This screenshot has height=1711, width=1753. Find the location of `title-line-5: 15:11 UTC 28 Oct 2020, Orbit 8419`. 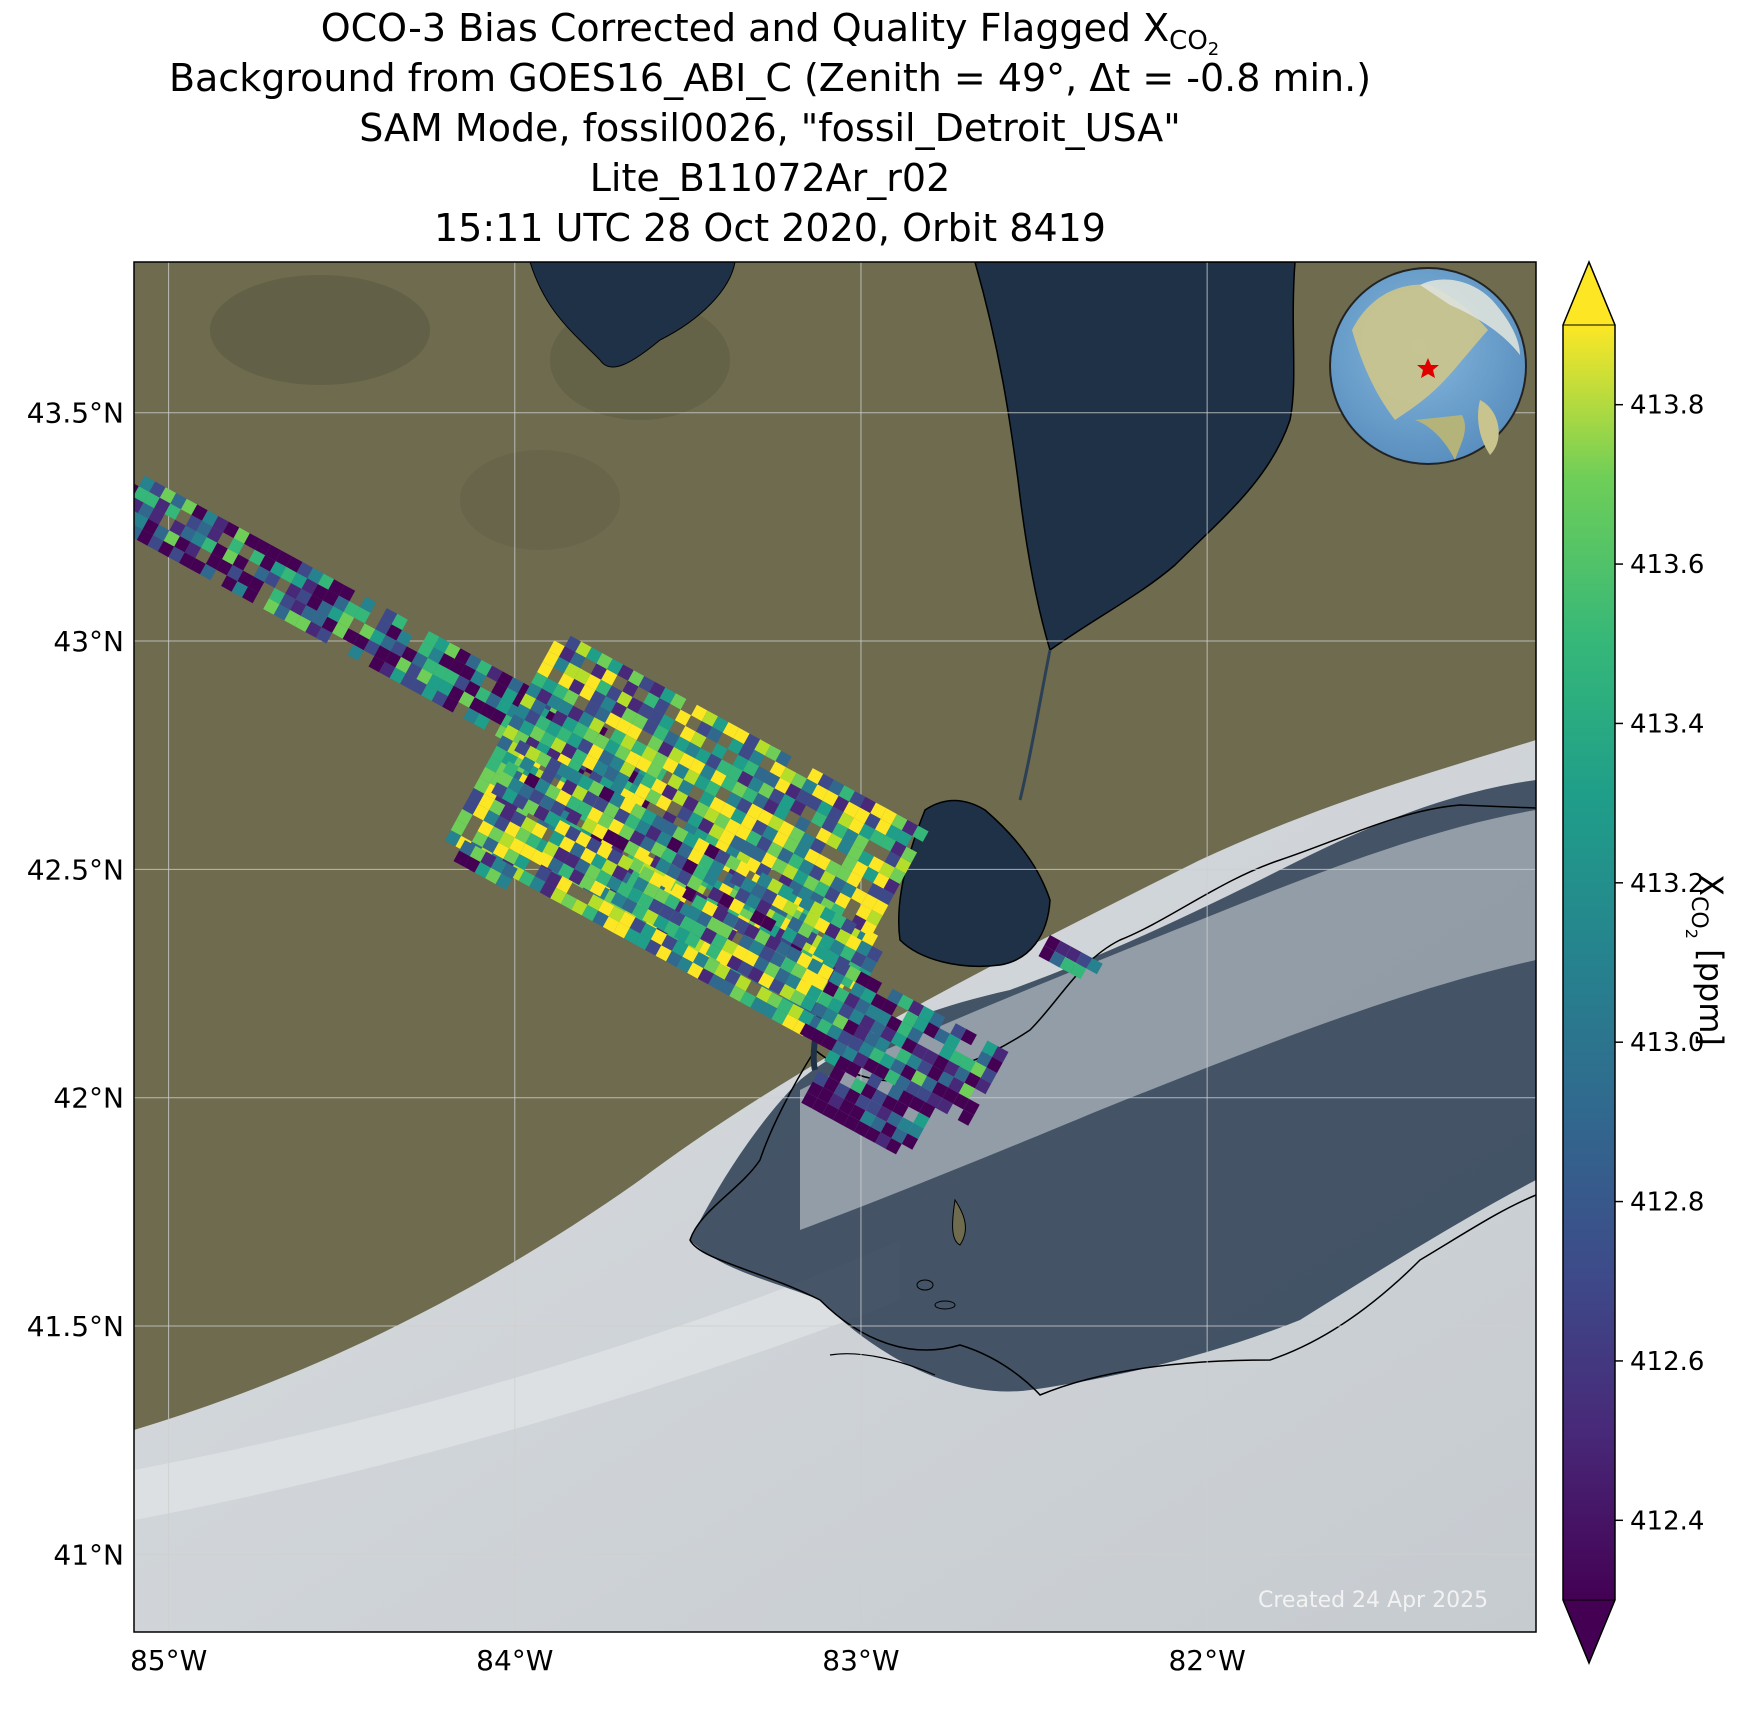

title-line-5: 15:11 UTC 28 Oct 2020, Orbit 8419 is located at coordinates (770, 228).